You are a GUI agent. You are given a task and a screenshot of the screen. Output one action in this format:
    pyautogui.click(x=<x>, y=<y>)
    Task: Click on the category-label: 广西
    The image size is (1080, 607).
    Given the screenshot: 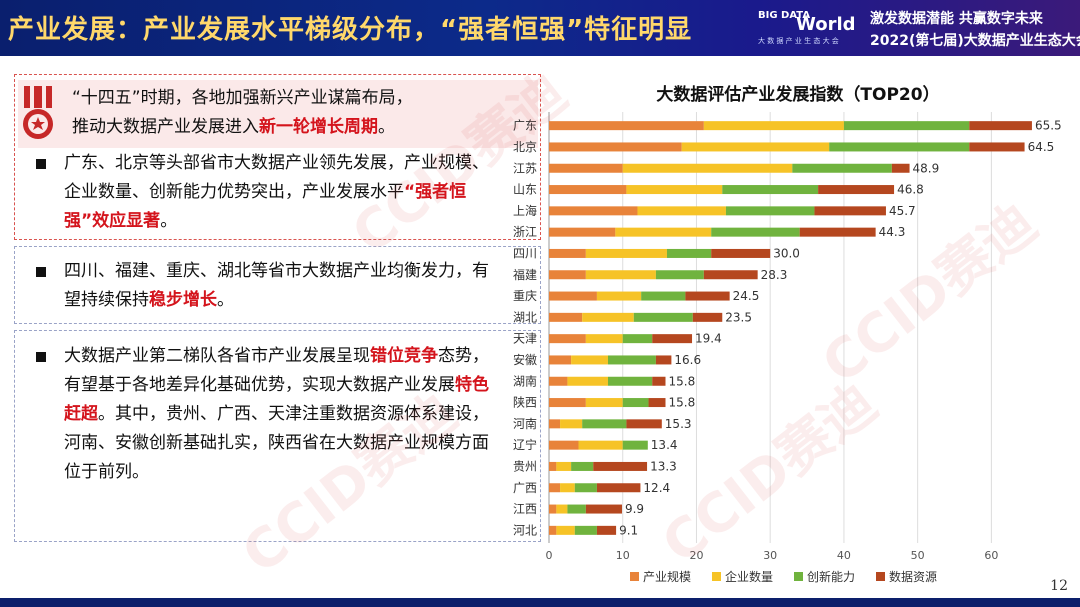 What is the action you would take?
    pyautogui.click(x=525, y=488)
    